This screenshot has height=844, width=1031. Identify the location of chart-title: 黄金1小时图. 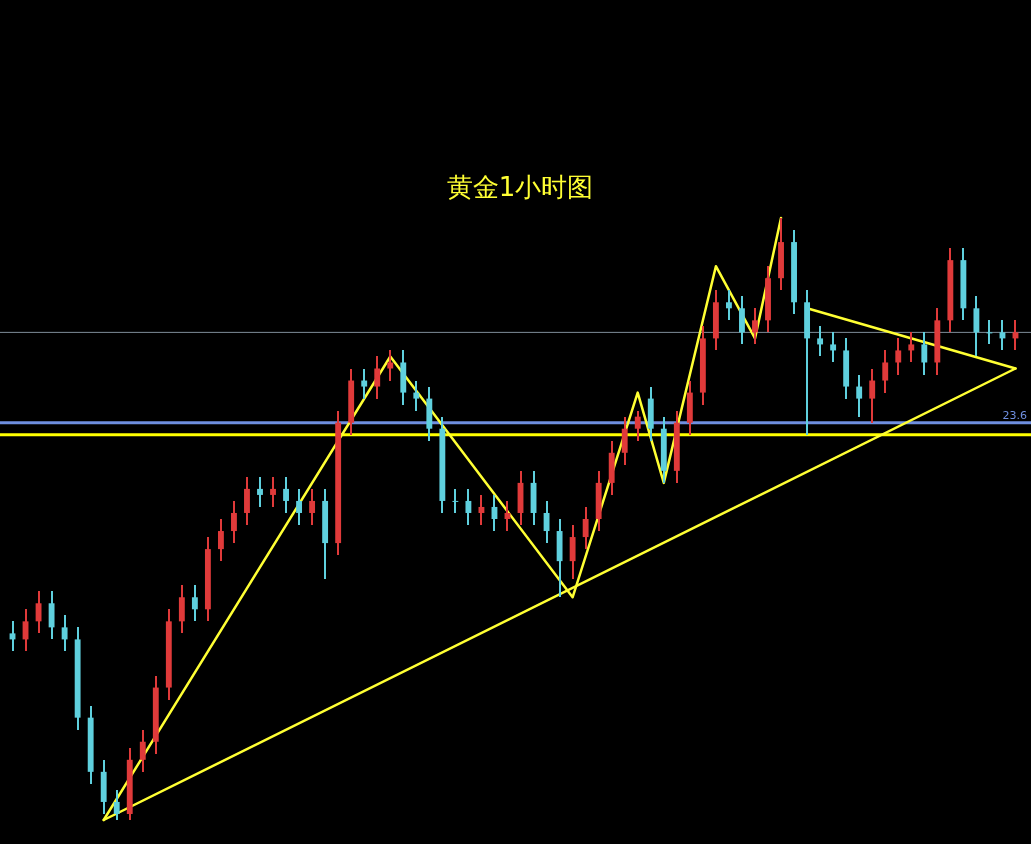
(520, 187).